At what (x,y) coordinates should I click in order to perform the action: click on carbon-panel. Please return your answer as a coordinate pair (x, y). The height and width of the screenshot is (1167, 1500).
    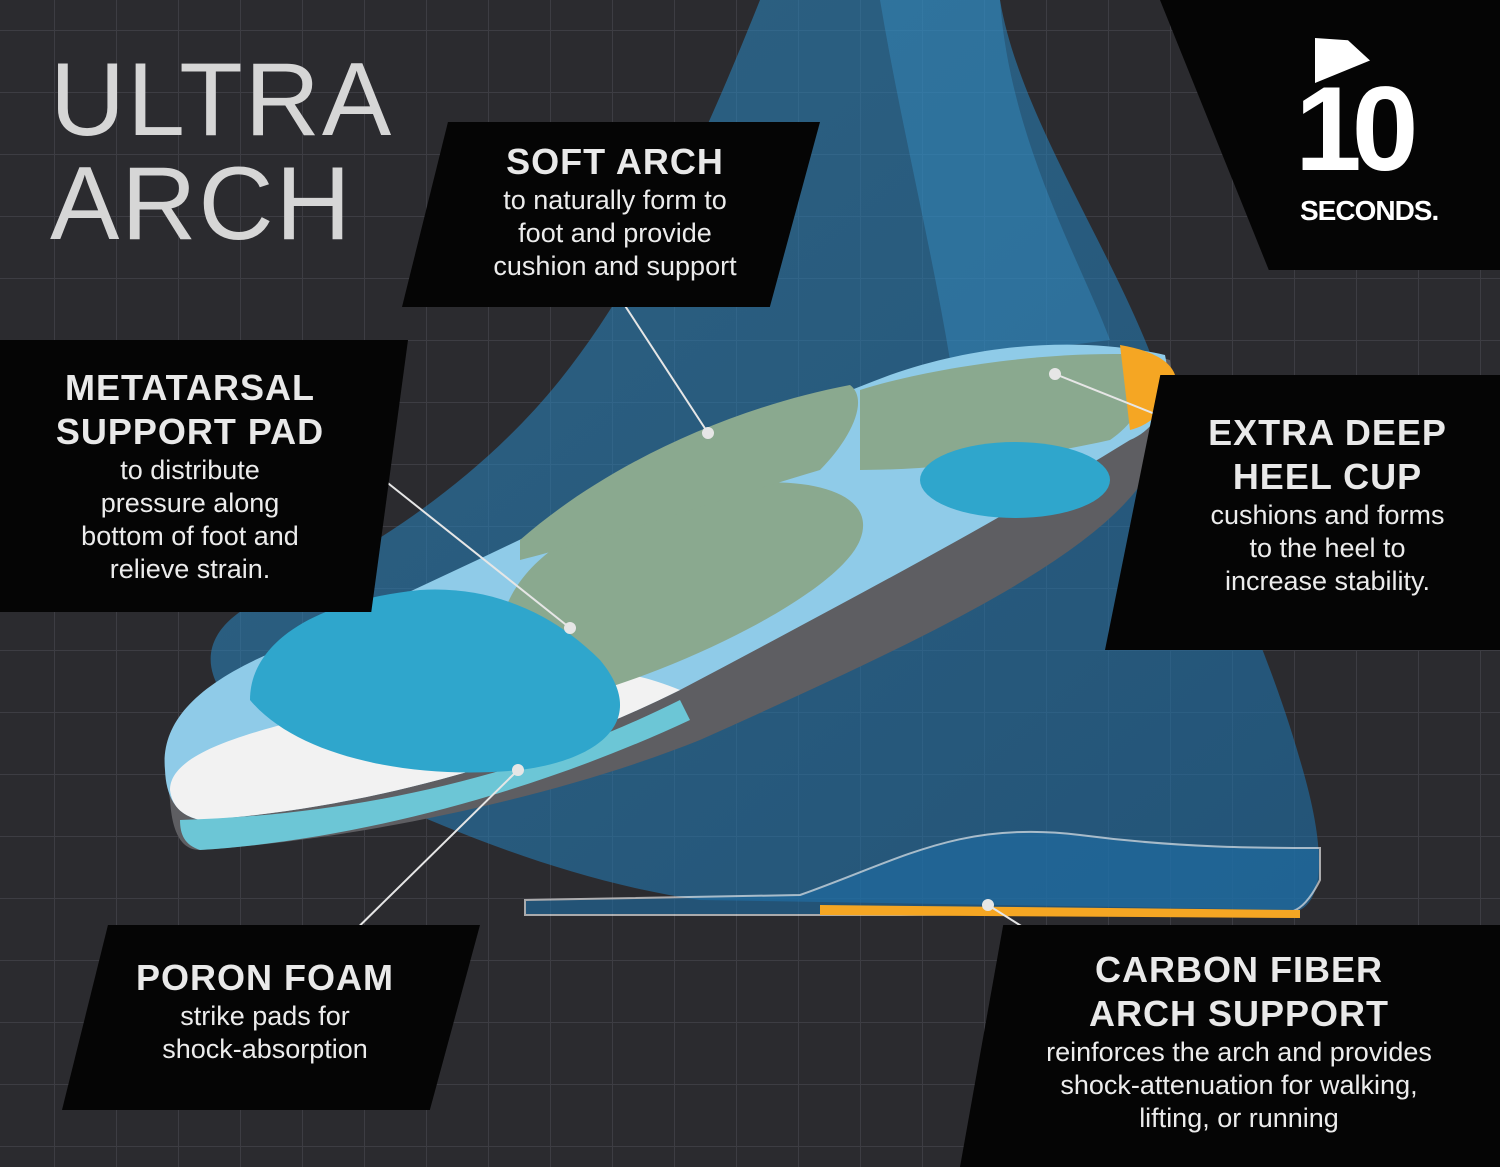
    Looking at the image, I should click on (1230, 1046).